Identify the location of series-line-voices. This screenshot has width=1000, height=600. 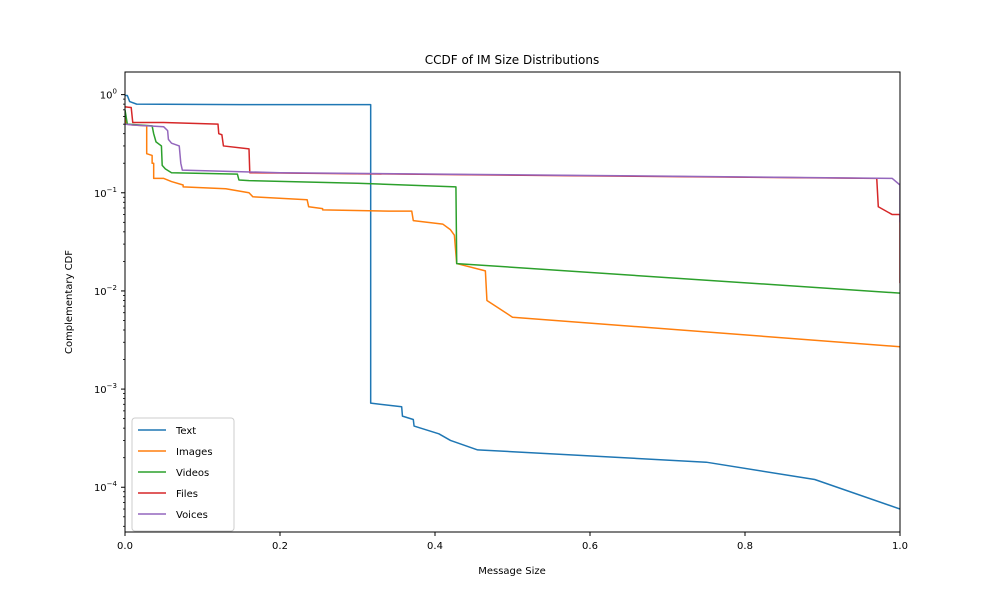
(512, 173).